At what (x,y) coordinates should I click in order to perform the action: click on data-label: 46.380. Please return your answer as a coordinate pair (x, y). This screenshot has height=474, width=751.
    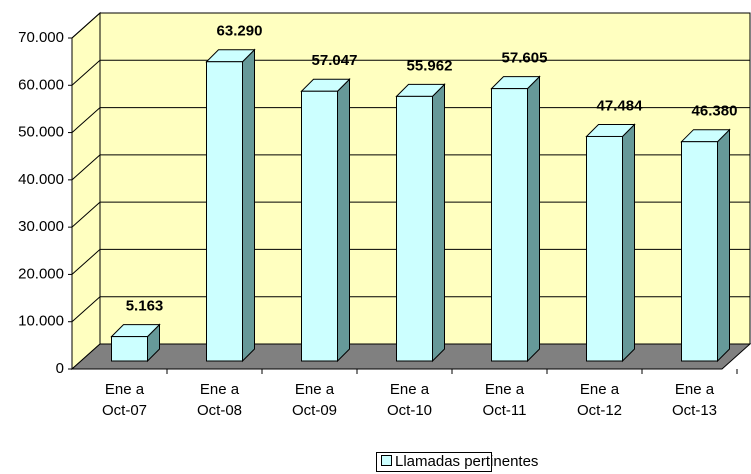
    Looking at the image, I should click on (715, 111).